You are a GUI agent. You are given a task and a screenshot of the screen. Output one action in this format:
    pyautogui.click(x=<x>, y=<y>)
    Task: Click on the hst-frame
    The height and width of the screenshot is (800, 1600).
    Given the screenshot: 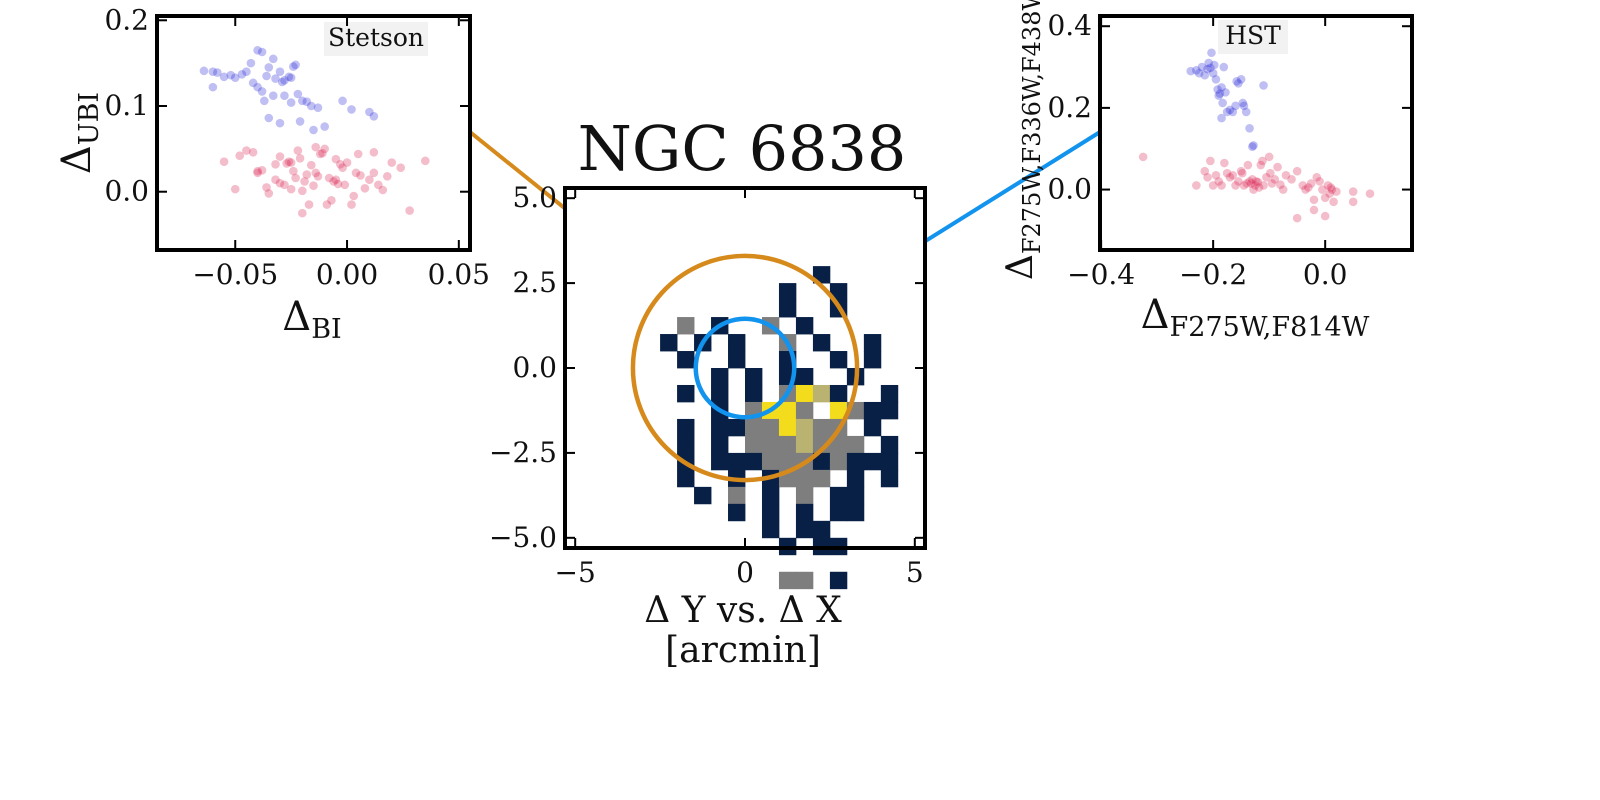 What is the action you would take?
    pyautogui.click(x=1256, y=133)
    